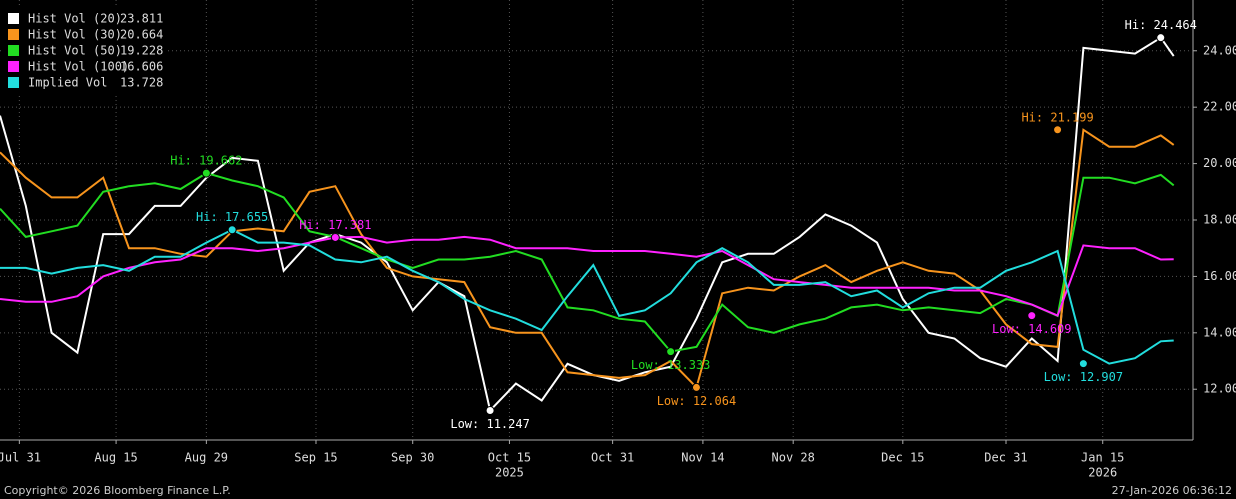 This screenshot has height=499, width=1236. I want to click on annotation-label: Hi: 21.199, so click(1057, 117).